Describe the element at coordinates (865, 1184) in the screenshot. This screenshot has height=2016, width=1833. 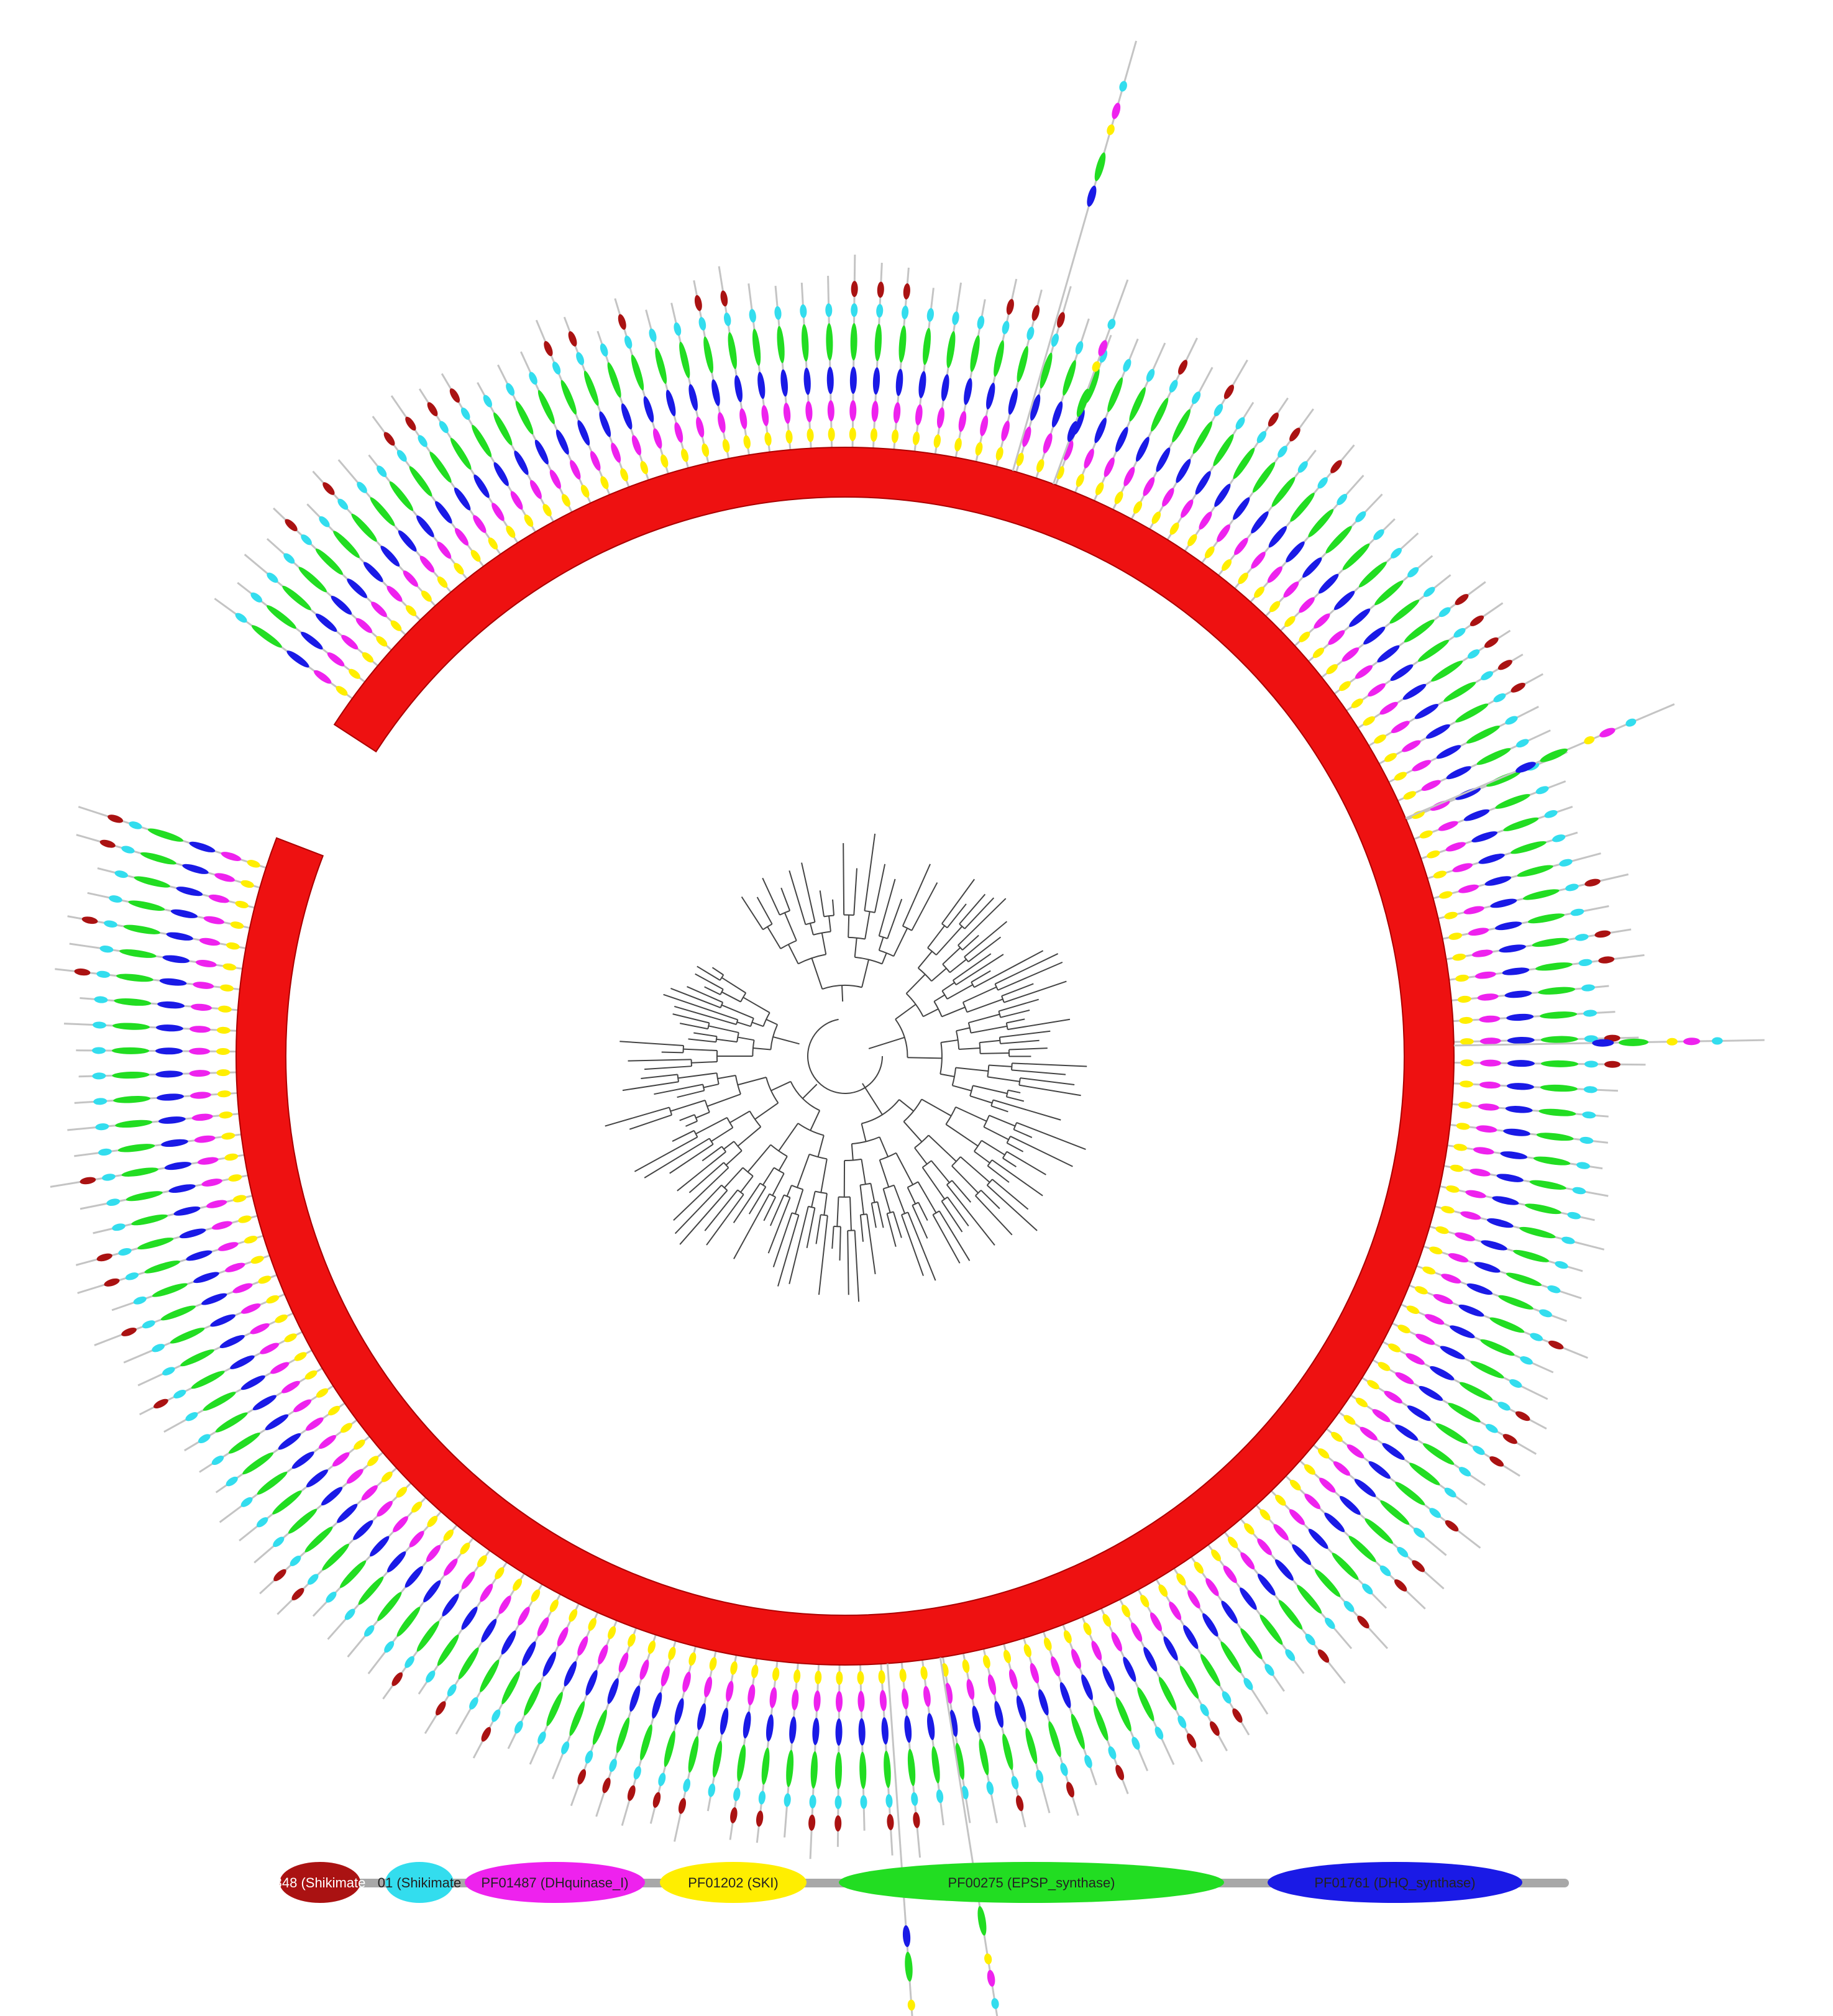
I see `clade-1rrl-arc` at that location.